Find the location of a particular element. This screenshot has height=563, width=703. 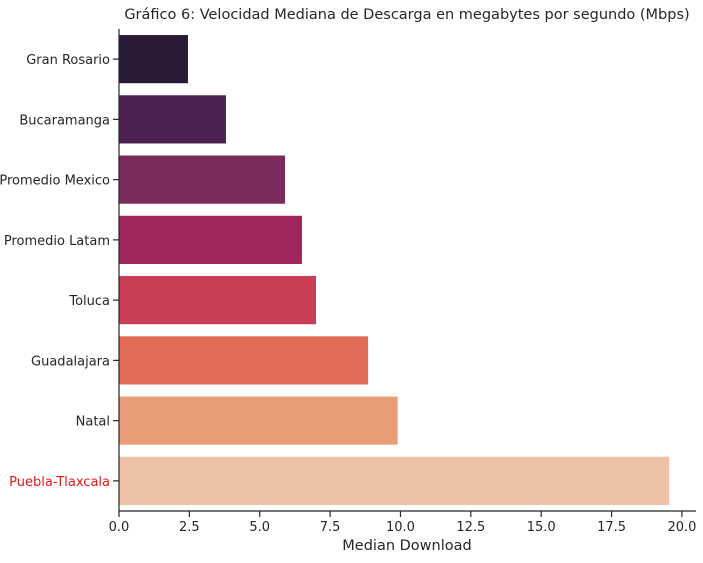

x-tick-label: 20.0 is located at coordinates (681, 527).